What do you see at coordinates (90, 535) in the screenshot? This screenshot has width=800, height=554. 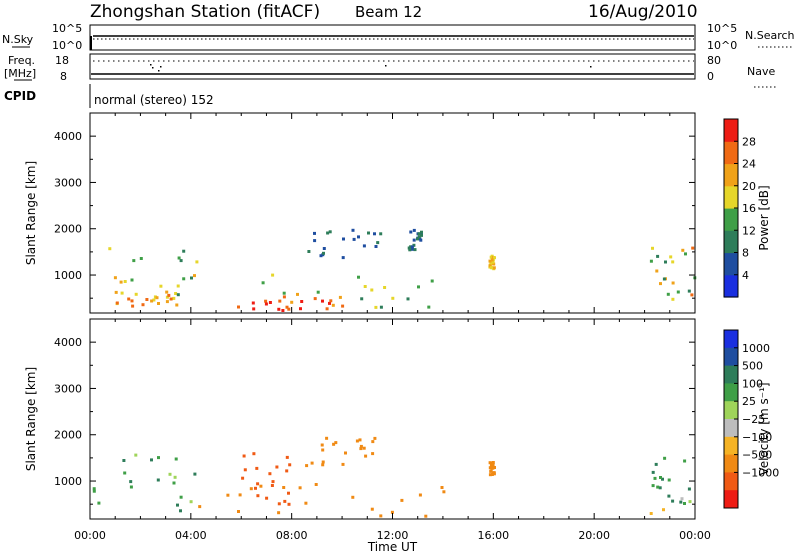 I see `x-tick-label: 00:00` at bounding box center [90, 535].